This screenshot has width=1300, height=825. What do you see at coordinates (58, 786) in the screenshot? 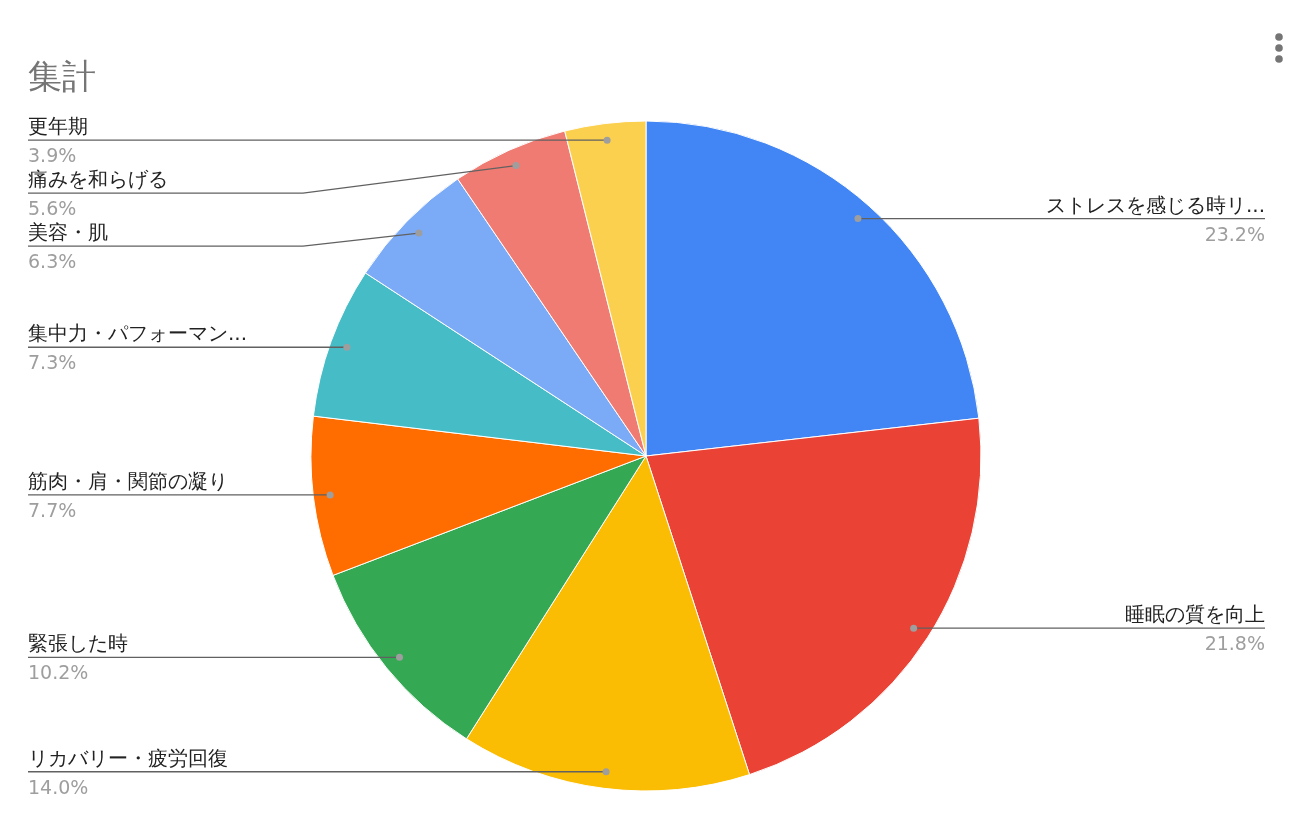
I see `data-label: 14.0%` at bounding box center [58, 786].